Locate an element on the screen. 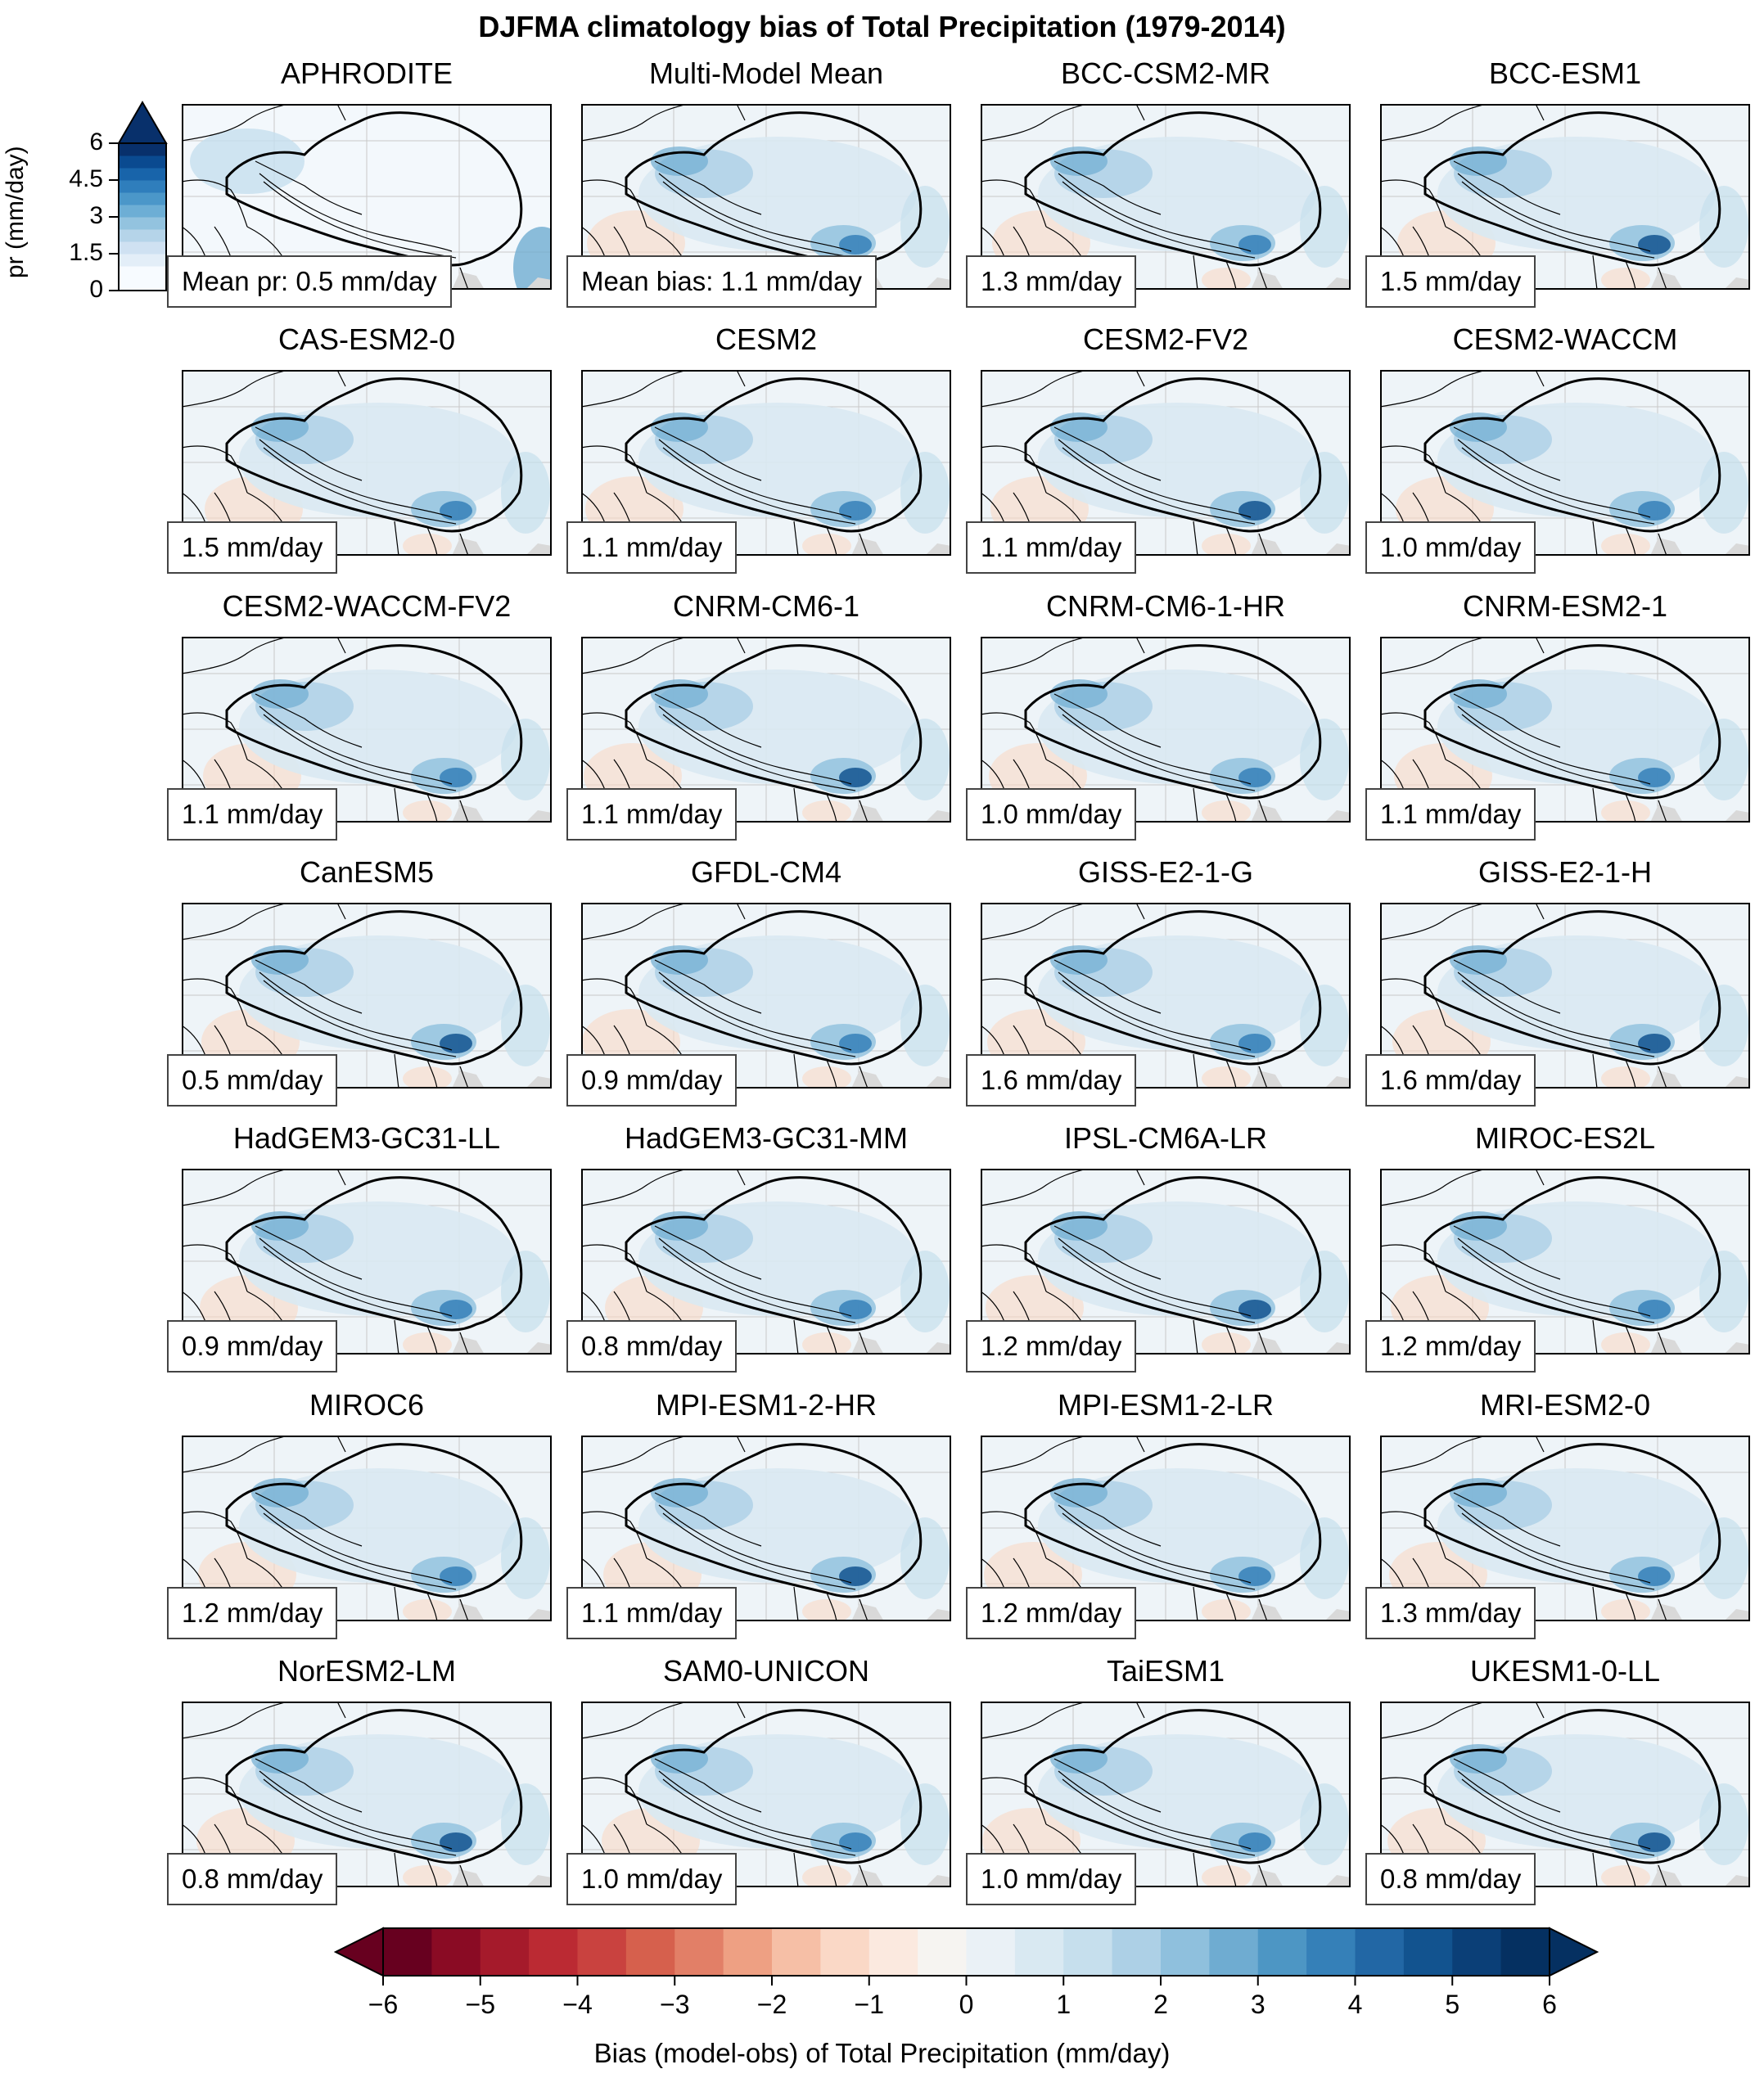  panel-title: CESM2-WACCM is located at coordinates (1565, 339).